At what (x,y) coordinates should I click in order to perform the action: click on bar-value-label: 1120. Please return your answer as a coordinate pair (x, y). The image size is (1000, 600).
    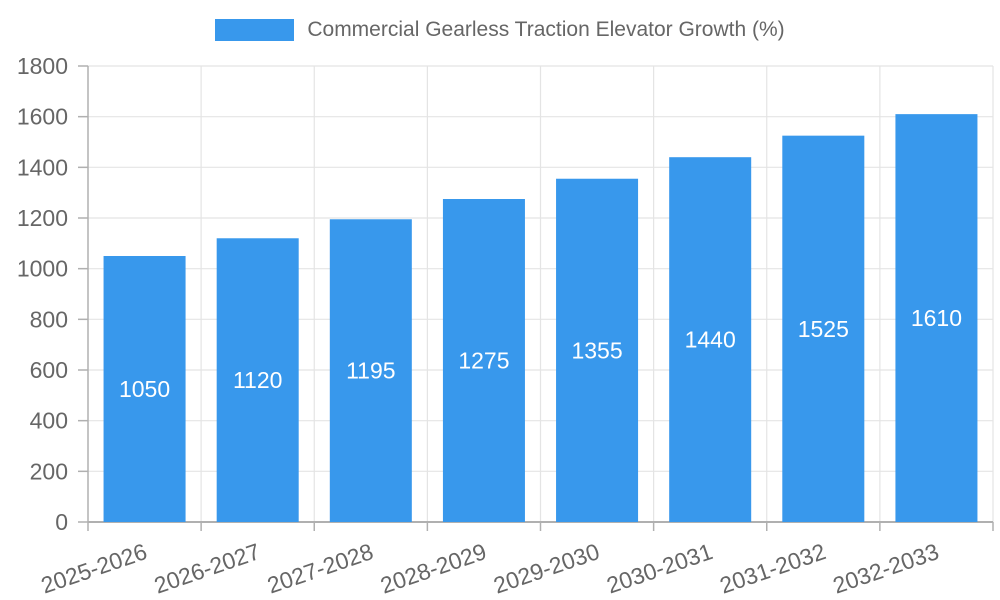
    Looking at the image, I should click on (257, 380).